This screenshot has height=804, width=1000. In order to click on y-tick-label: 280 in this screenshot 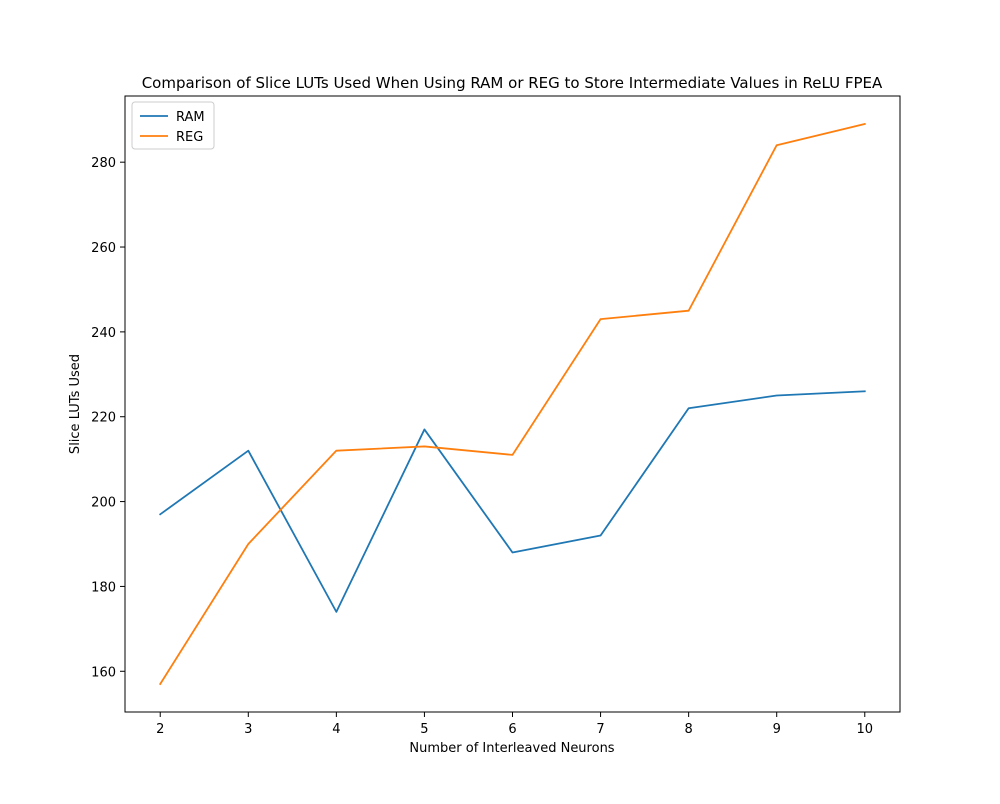, I will do `click(103, 163)`.